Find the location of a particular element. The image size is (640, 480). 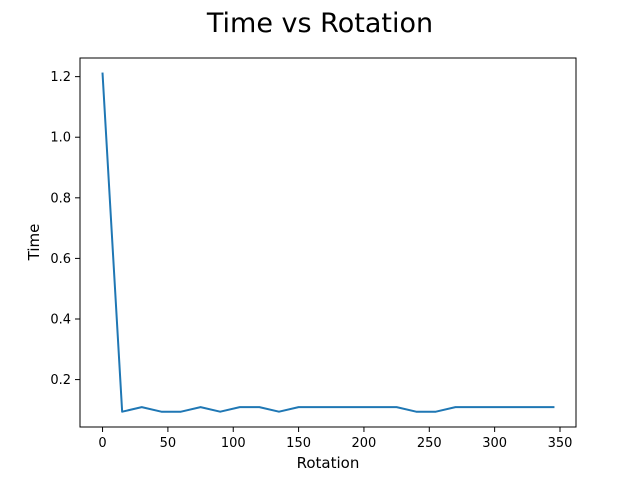

x-tick-label: 150 is located at coordinates (298, 443).